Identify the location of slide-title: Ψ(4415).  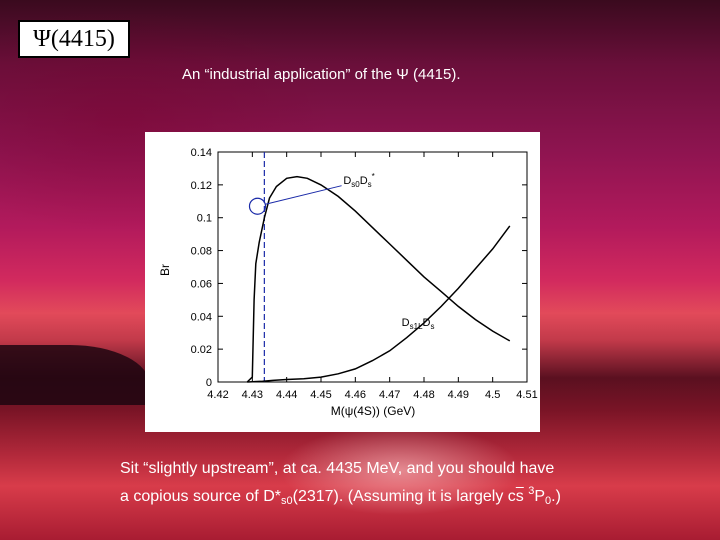
(74, 39).